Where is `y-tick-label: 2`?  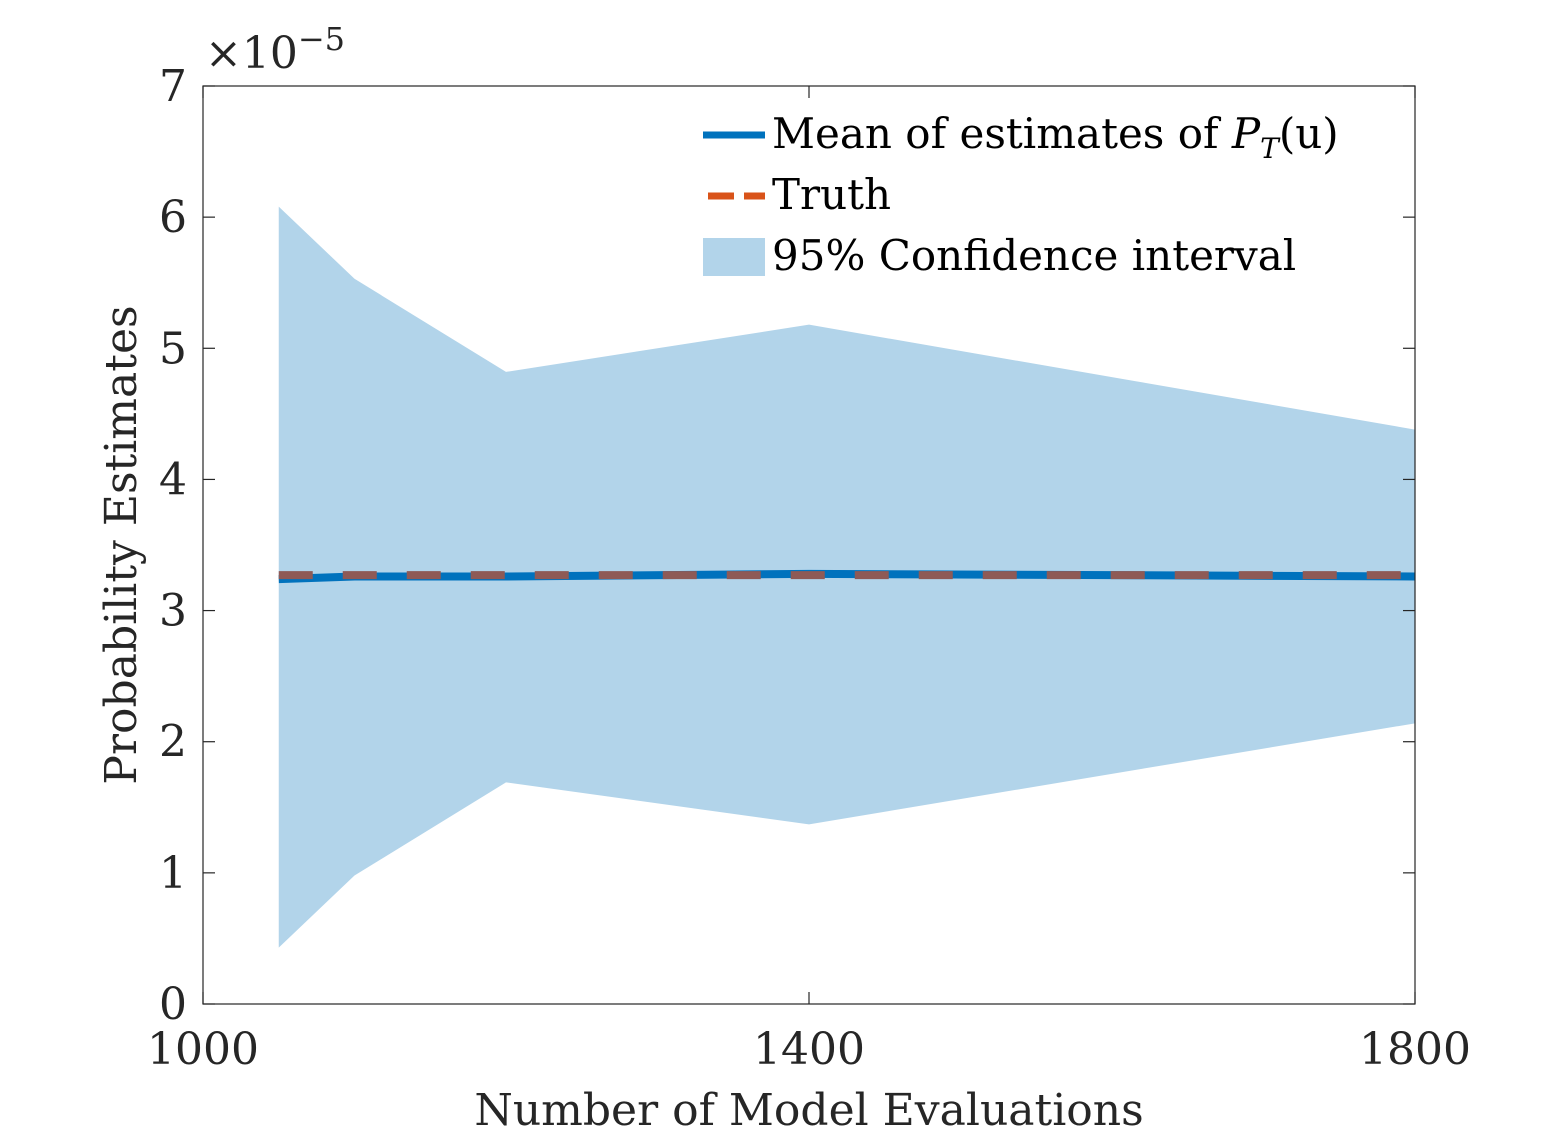 y-tick-label: 2 is located at coordinates (173, 742).